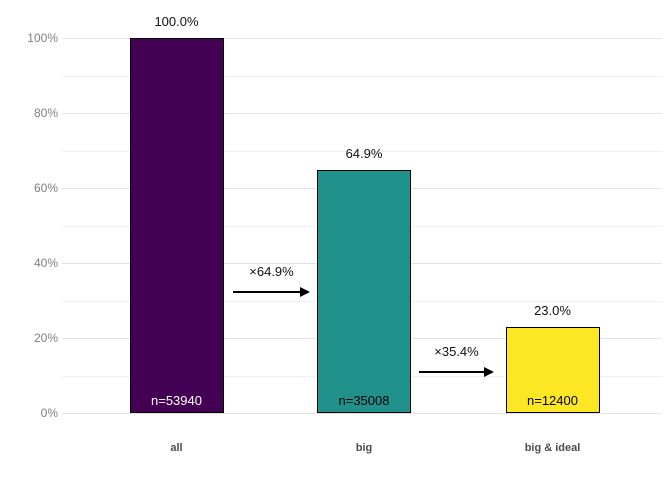 Image resolution: width=672 pixels, height=480 pixels. What do you see at coordinates (552, 310) in the screenshot?
I see `bar-value-label: 23.0%` at bounding box center [552, 310].